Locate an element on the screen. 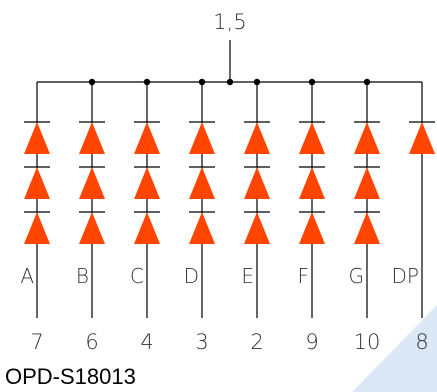 The height and width of the screenshot is (392, 437). pin-number: 3 is located at coordinates (201, 342).